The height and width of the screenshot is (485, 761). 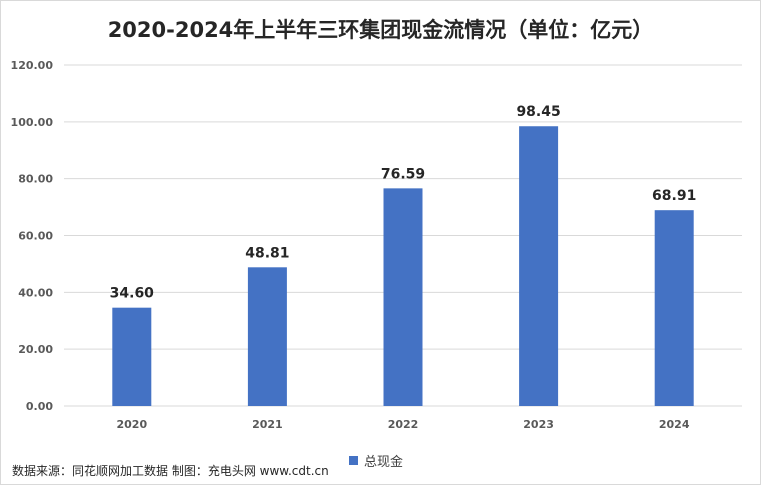 I want to click on source-note: 数据来源：同花顺网加工数据 制图：充电头网 www.cdt.cn, so click(x=170, y=471).